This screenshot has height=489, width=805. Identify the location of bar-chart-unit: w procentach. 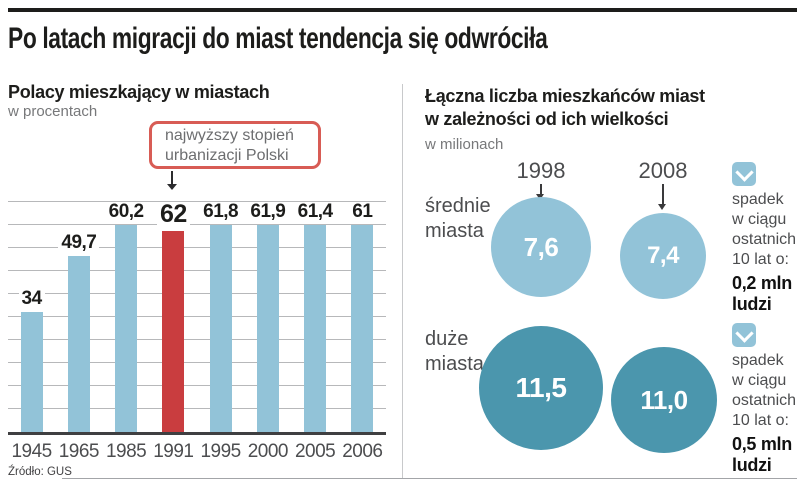
(53, 111).